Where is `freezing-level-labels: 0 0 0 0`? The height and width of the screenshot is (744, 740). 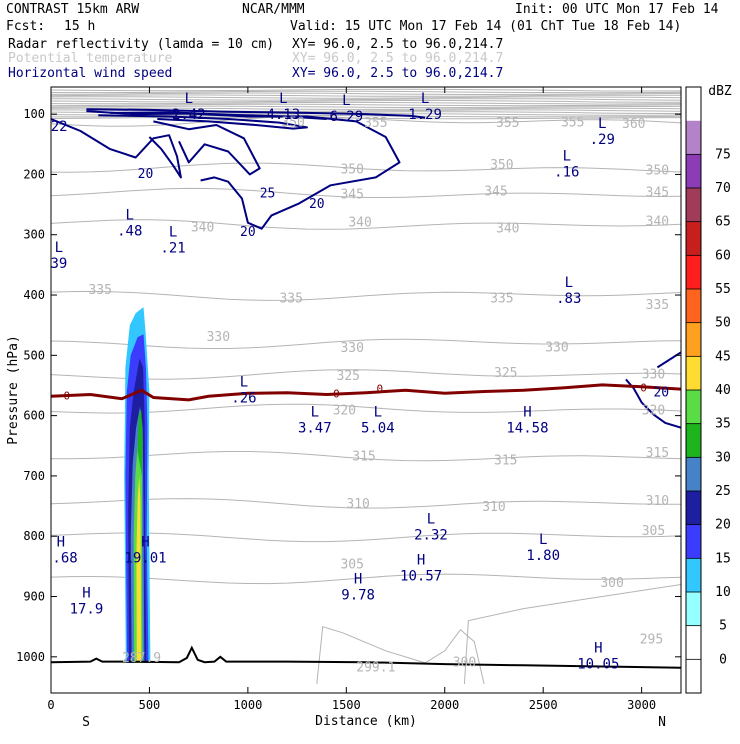
freezing-level-labels: 0 0 0 0 is located at coordinates (354, 391).